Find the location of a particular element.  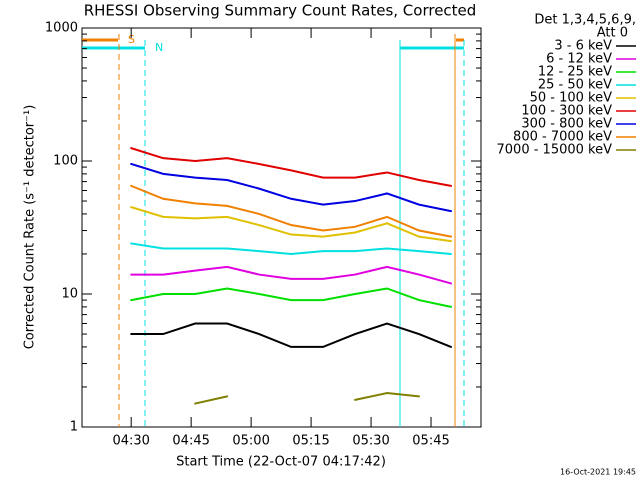

legend-label: 6 - 12 keV is located at coordinates (579, 59).